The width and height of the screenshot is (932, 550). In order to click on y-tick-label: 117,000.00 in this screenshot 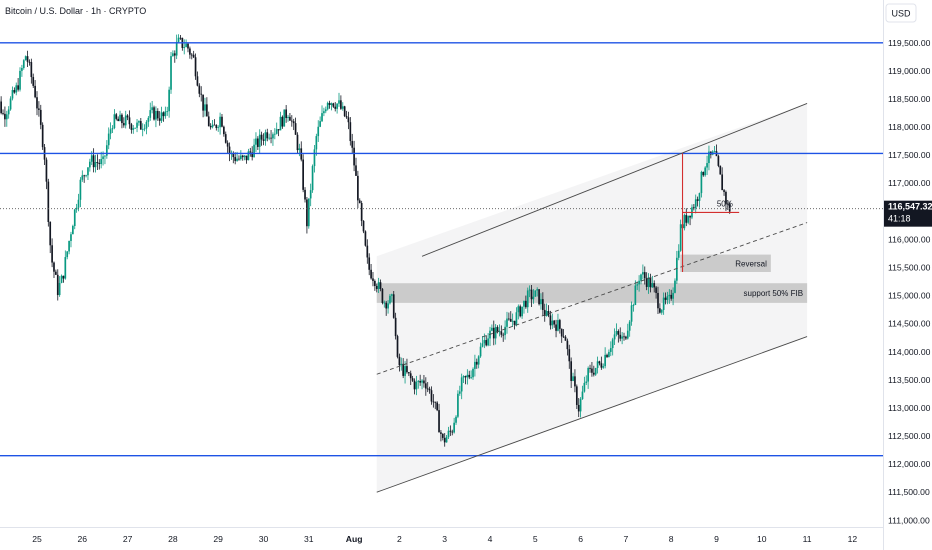, I will do `click(909, 183)`.